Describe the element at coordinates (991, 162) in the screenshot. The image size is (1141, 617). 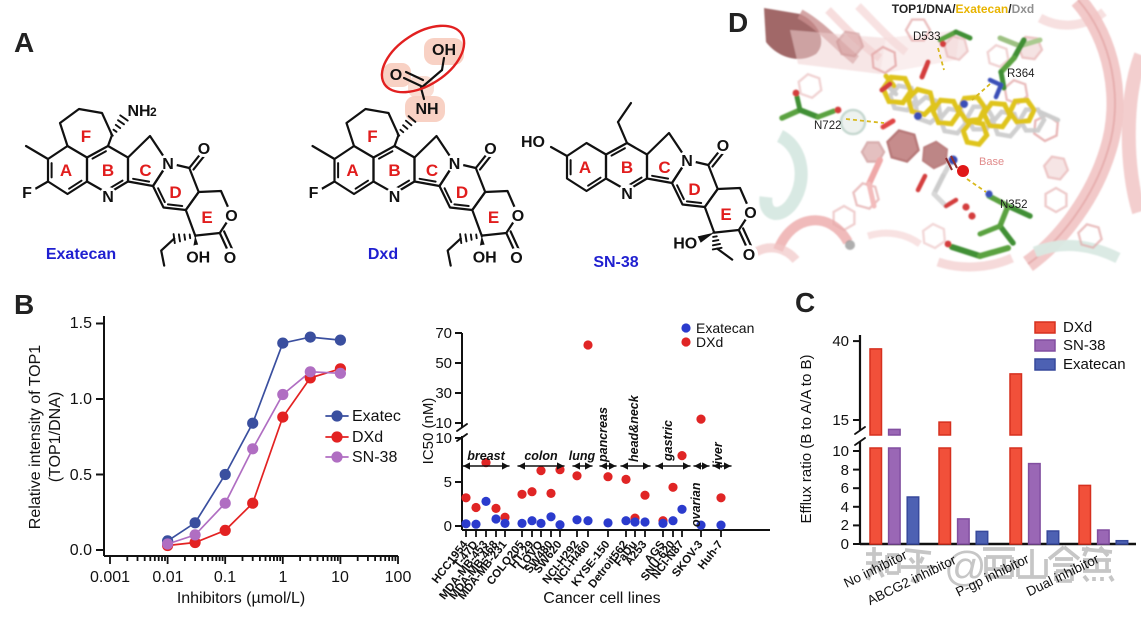
I see `svg-text: Base` at that location.